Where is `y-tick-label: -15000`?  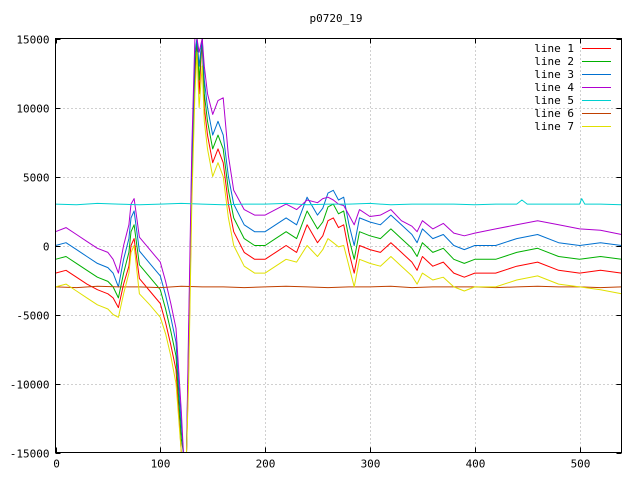 y-tick-label: -15000 is located at coordinates (30, 454).